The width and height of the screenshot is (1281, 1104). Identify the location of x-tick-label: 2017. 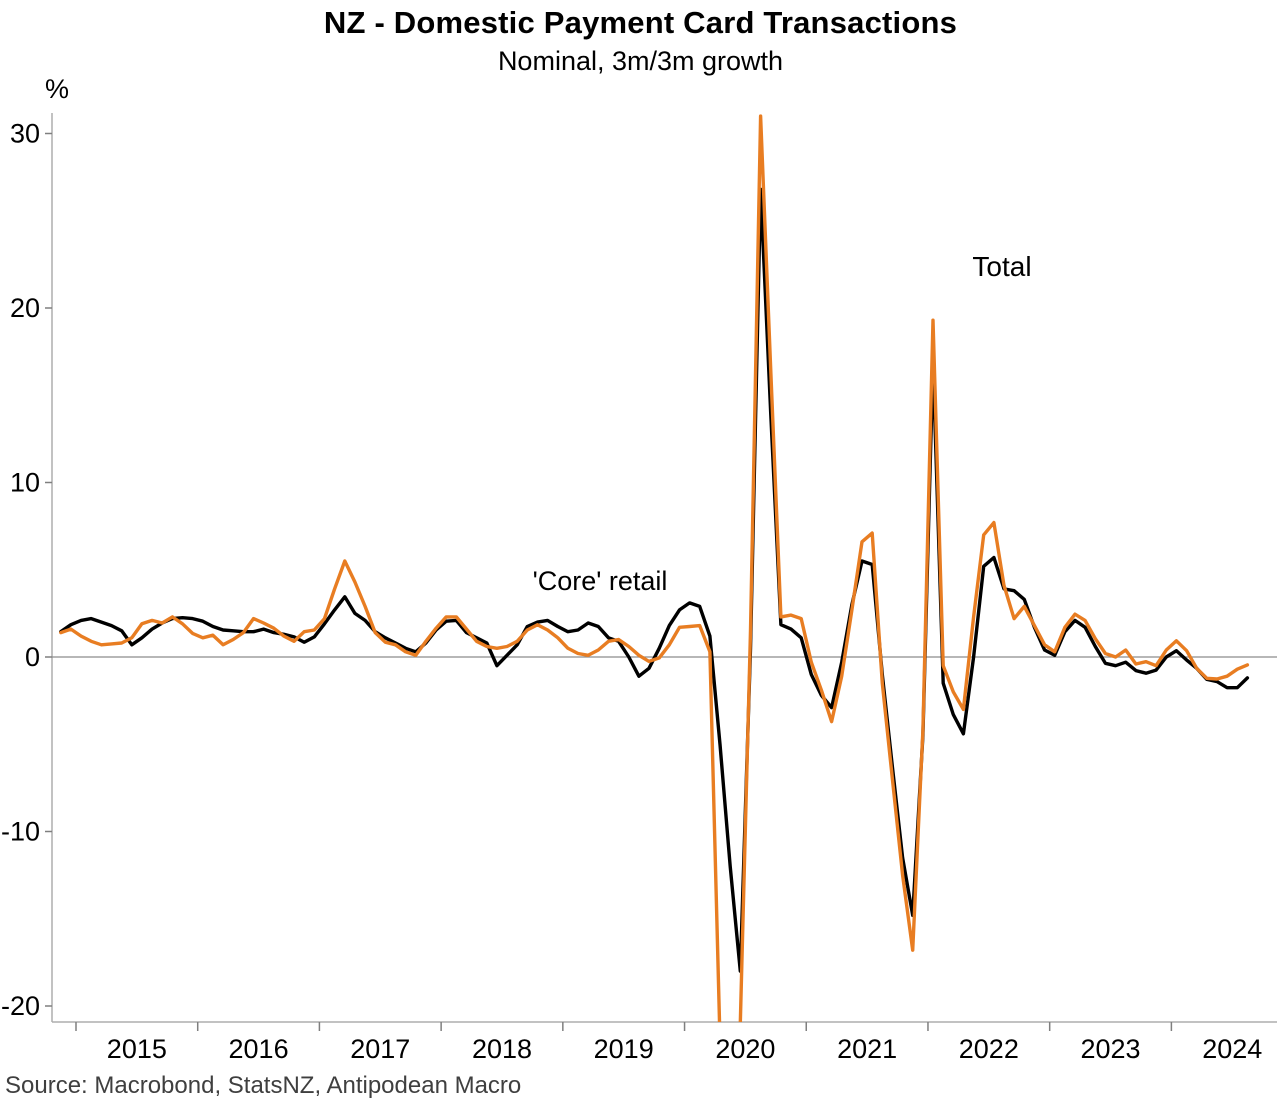
(380, 1049).